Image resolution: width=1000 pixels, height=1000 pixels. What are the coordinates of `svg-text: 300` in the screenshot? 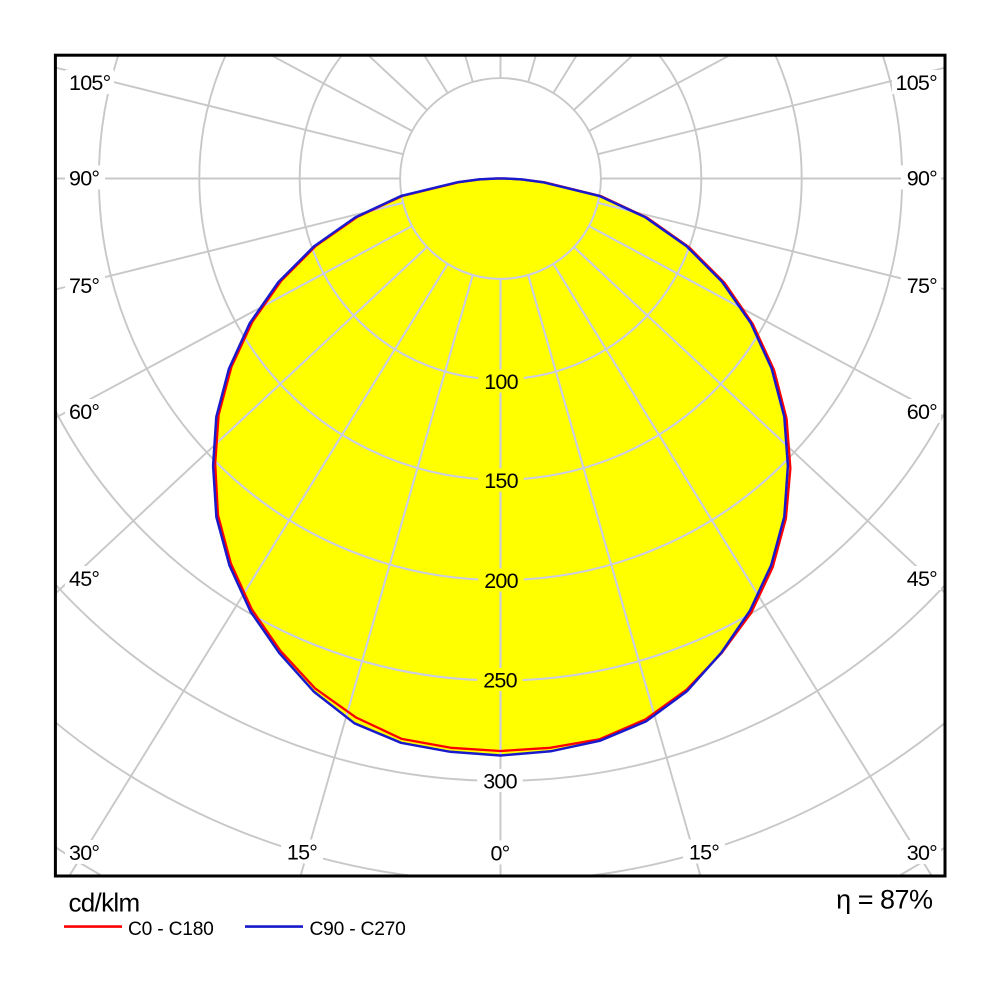 It's located at (500, 781).